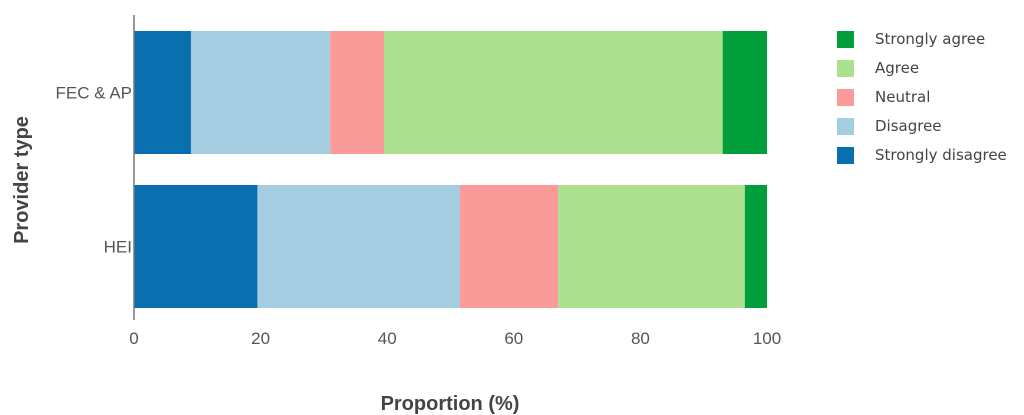 The image size is (1024, 415). What do you see at coordinates (93, 170) in the screenshot?
I see `category-labels: FEC & AP HEI` at bounding box center [93, 170].